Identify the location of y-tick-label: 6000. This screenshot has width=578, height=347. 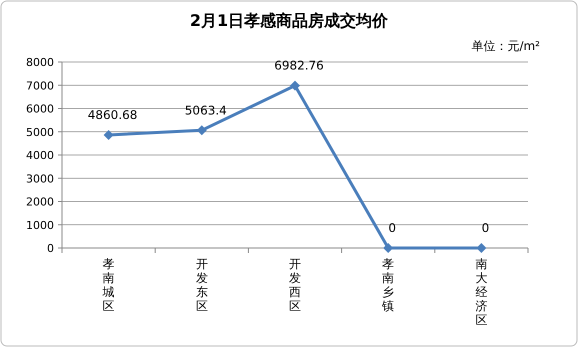
(40, 109).